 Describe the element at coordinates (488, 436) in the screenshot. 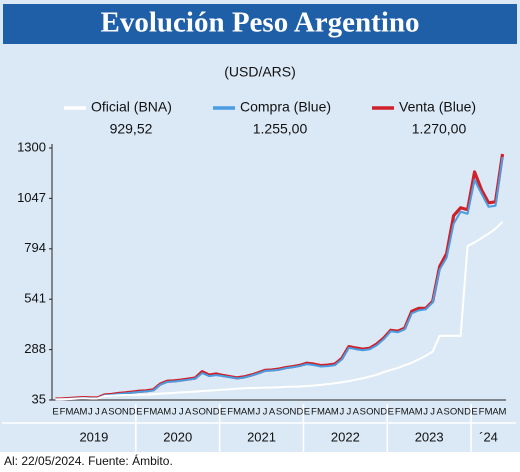

I see `year-label: ´24` at that location.